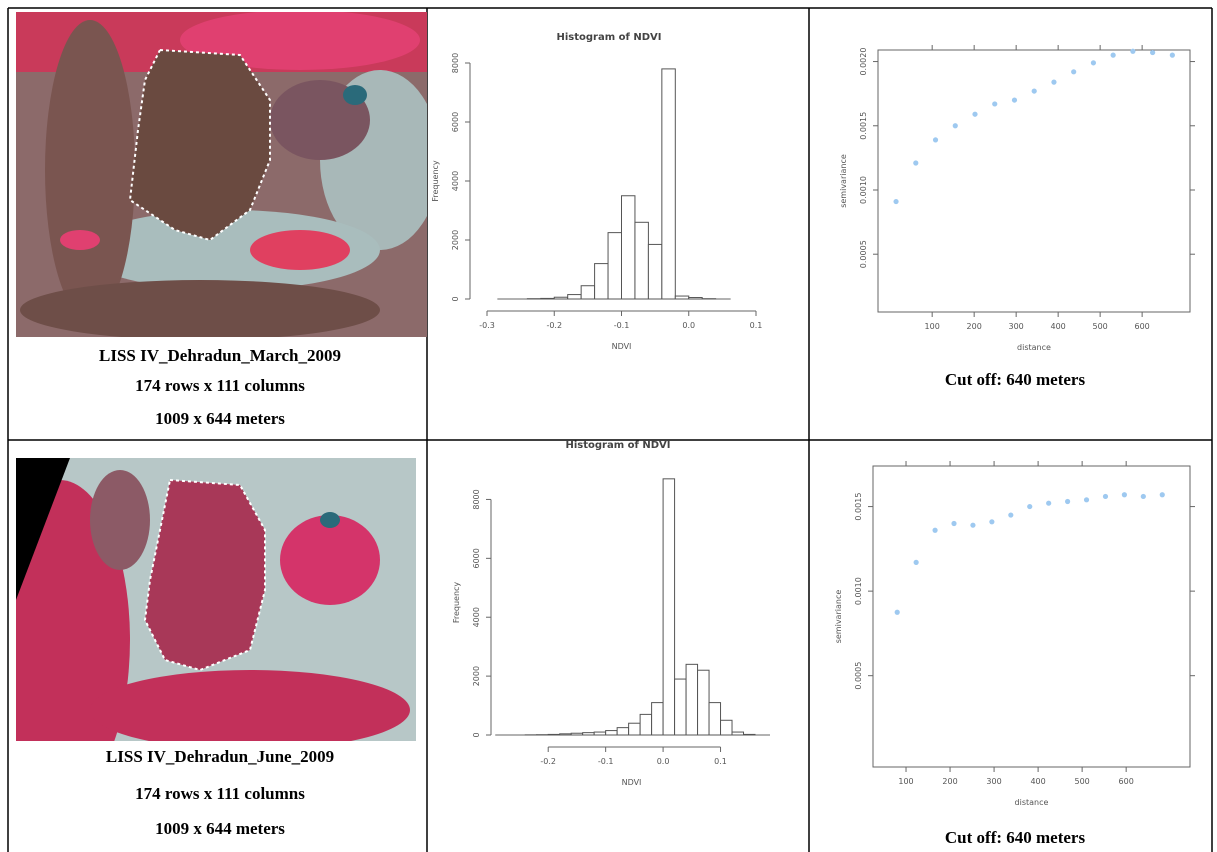 This screenshot has width=1217, height=852. I want to click on y-tick-label: 0.0015, so click(863, 126).